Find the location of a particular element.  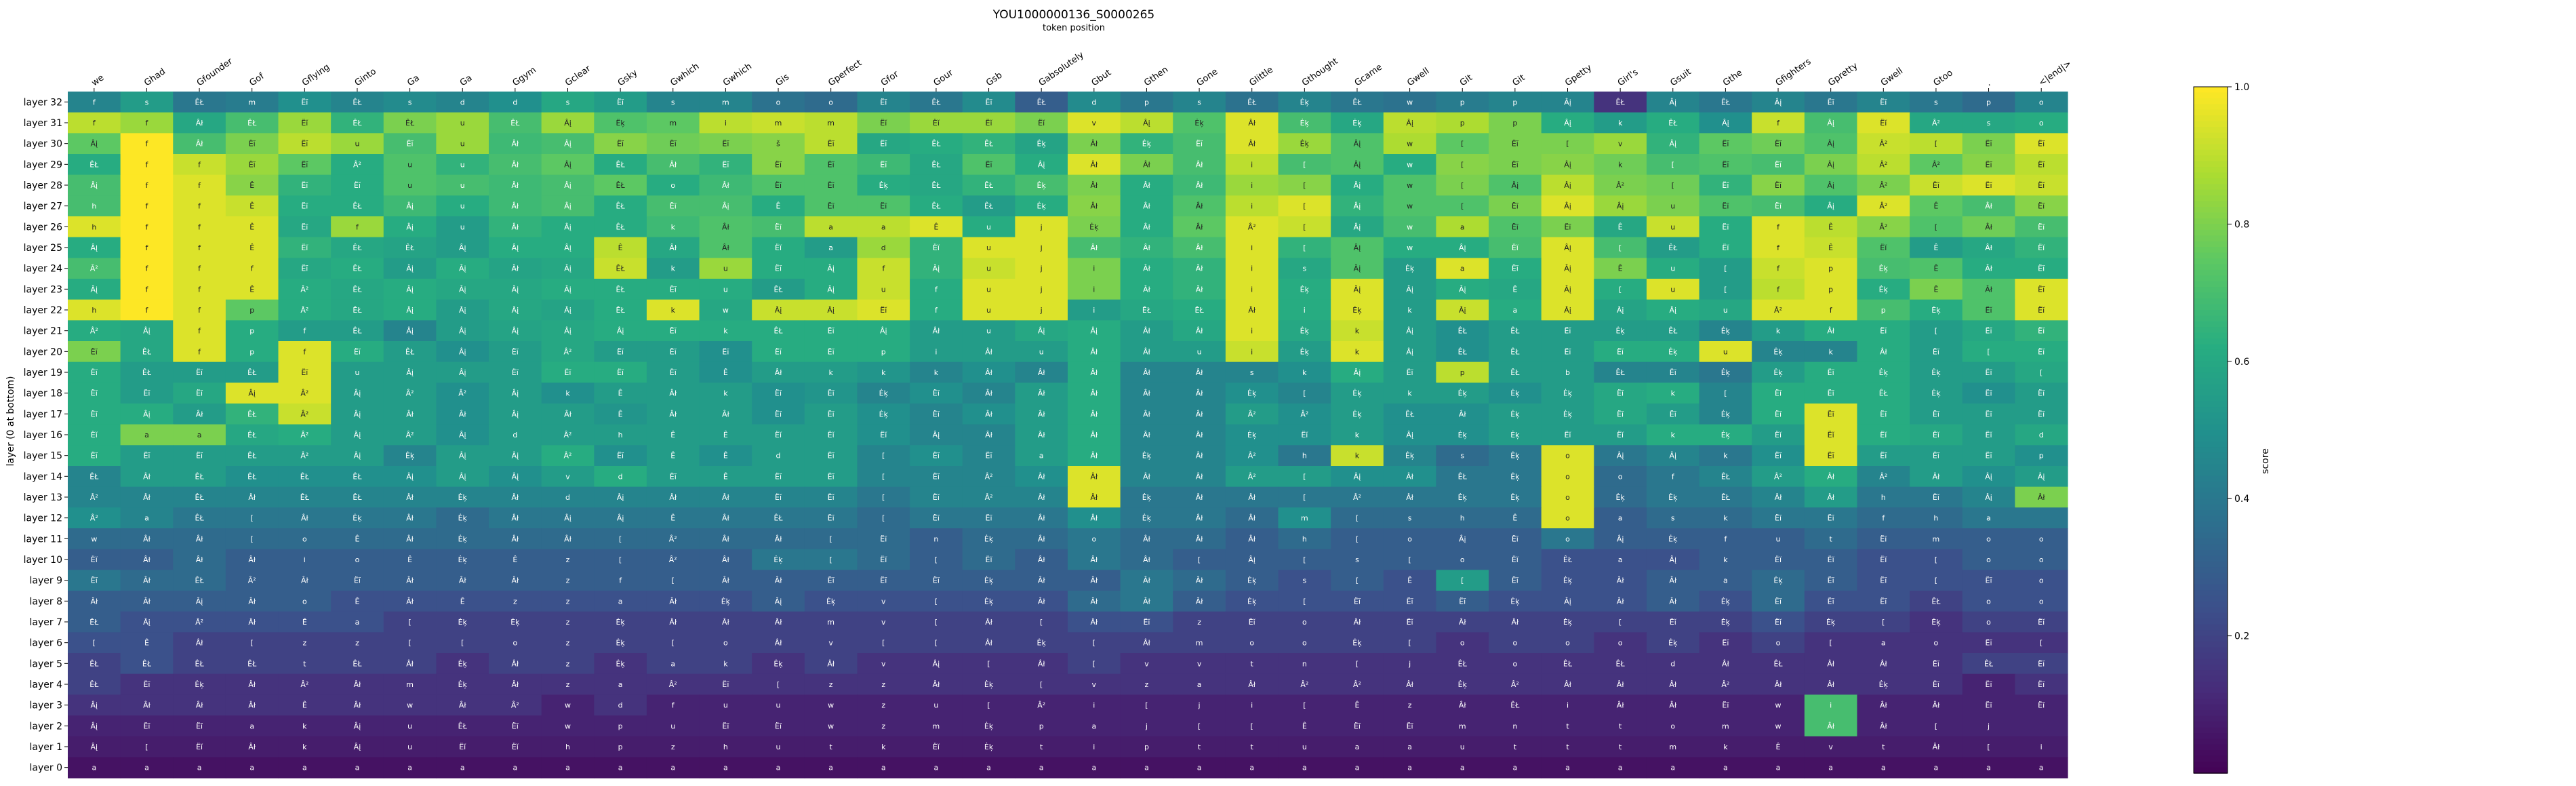

cell-label: j is located at coordinates (1041, 268).